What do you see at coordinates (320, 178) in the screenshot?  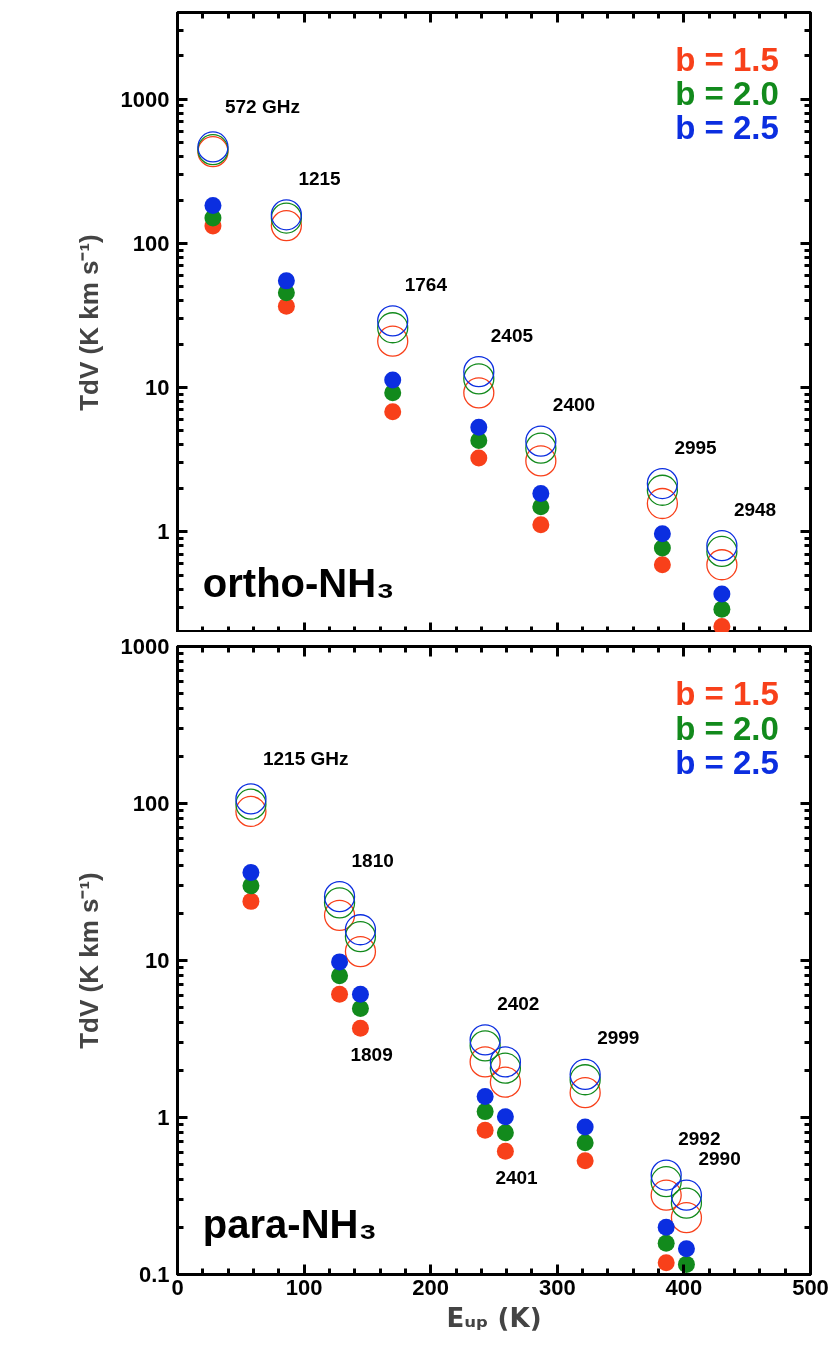 I see `annotation: 1215` at bounding box center [320, 178].